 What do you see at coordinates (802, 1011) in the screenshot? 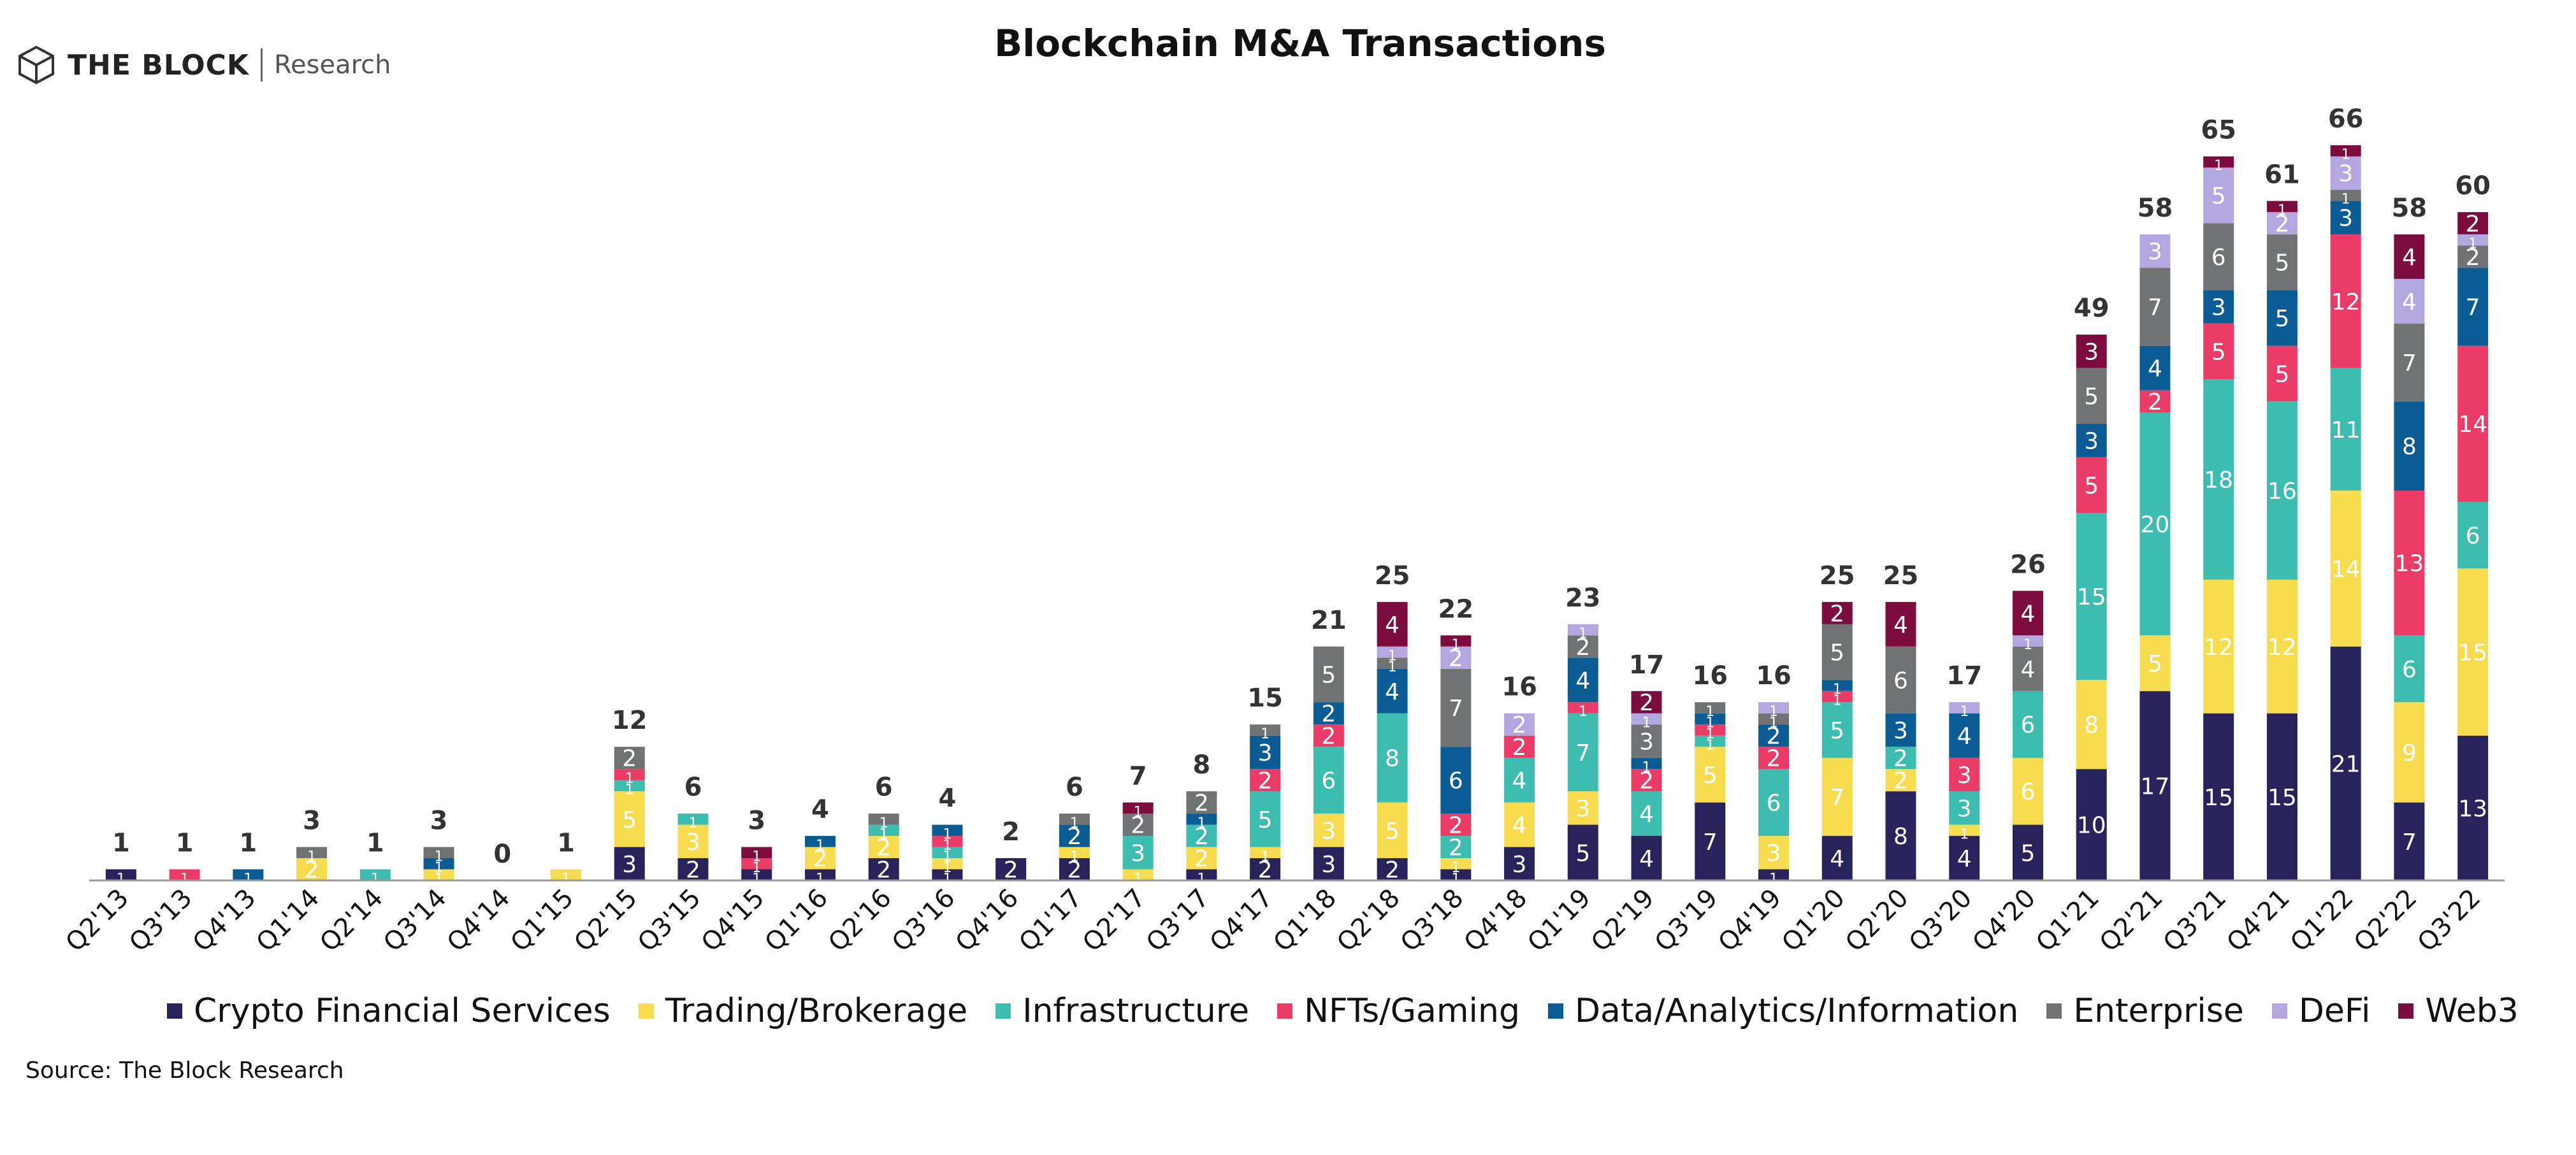
I see `legend-item: Trading/Brokerage` at bounding box center [802, 1011].